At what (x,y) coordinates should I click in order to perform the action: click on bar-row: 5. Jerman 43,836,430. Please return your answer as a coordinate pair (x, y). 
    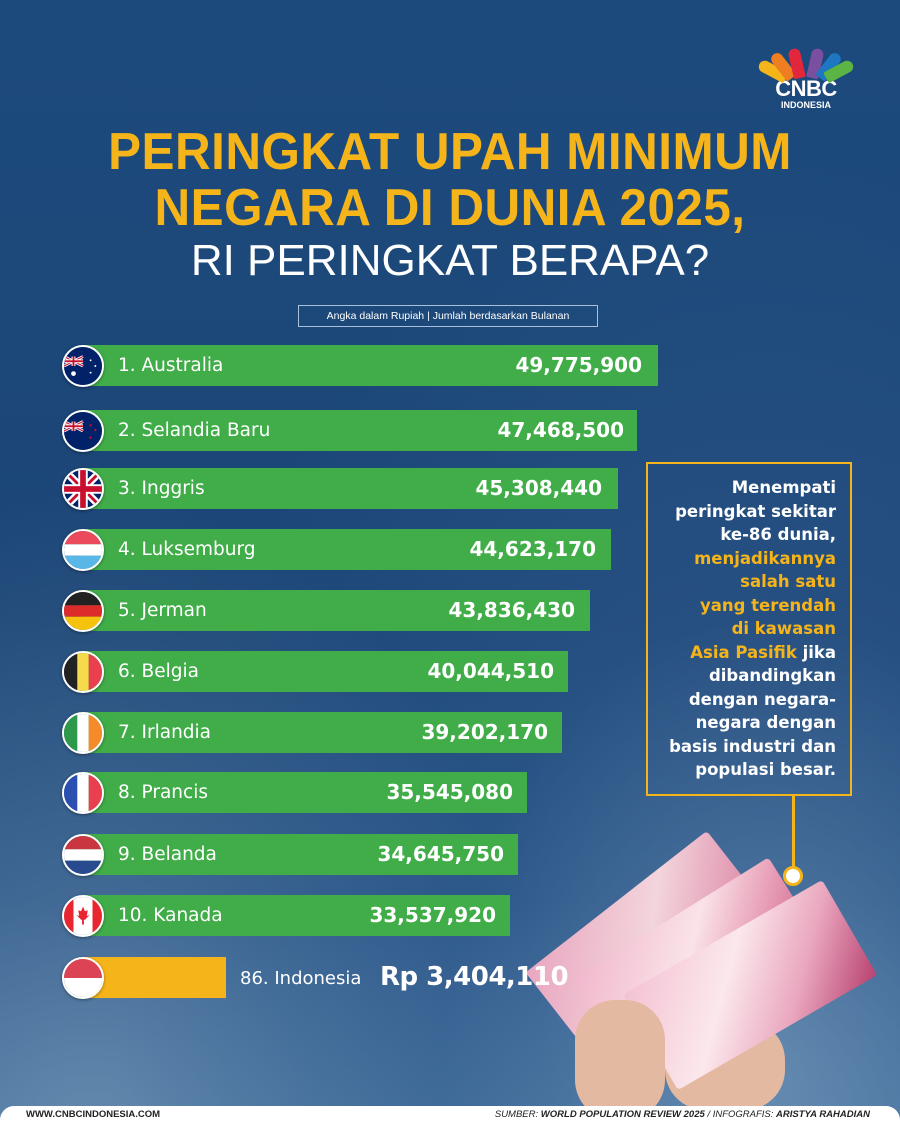
    Looking at the image, I should click on (450, 611).